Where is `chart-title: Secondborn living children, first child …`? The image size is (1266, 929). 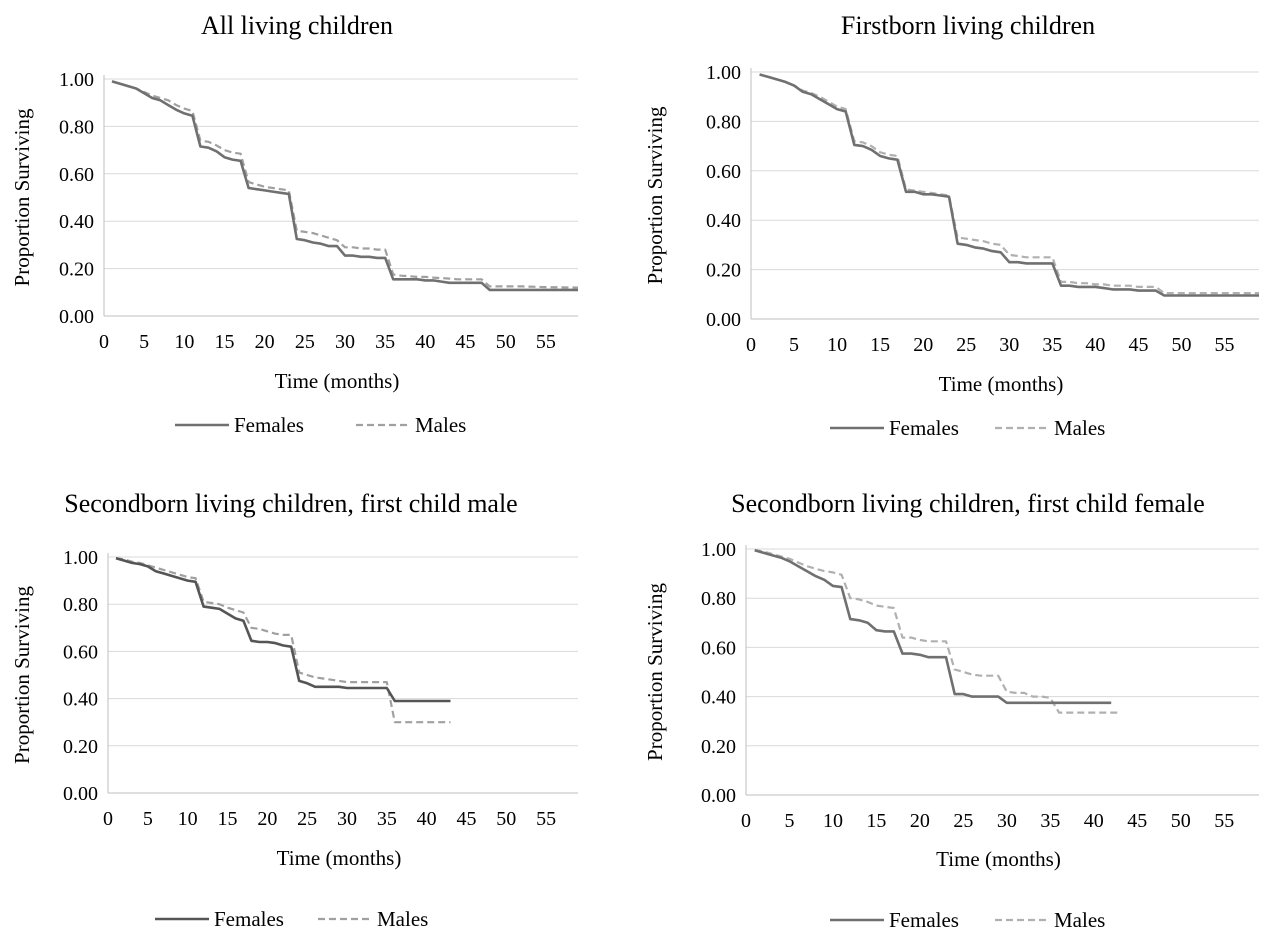
chart-title: Secondborn living children, first child … is located at coordinates (290, 503).